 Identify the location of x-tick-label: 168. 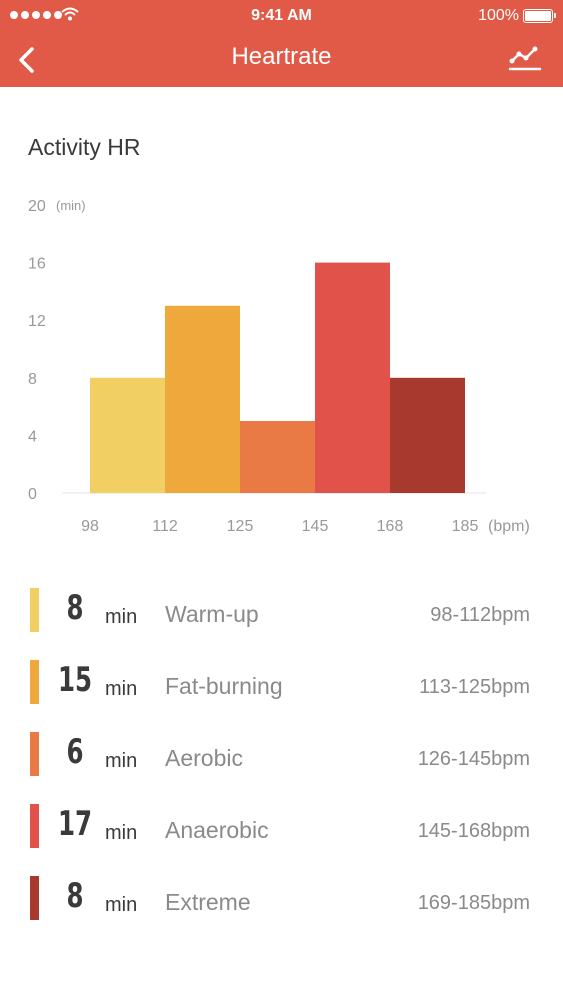
(390, 526).